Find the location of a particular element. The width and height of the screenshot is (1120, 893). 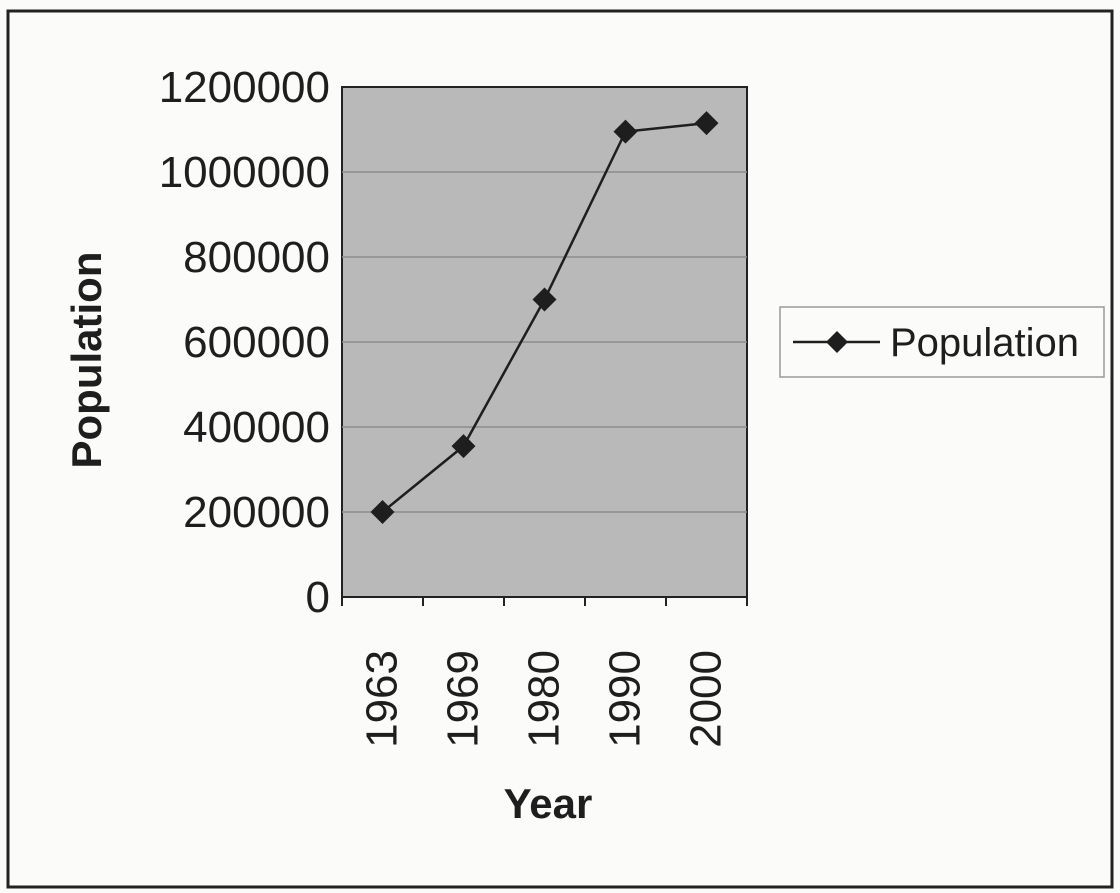

x-axis-tick-marks is located at coordinates (544, 601).